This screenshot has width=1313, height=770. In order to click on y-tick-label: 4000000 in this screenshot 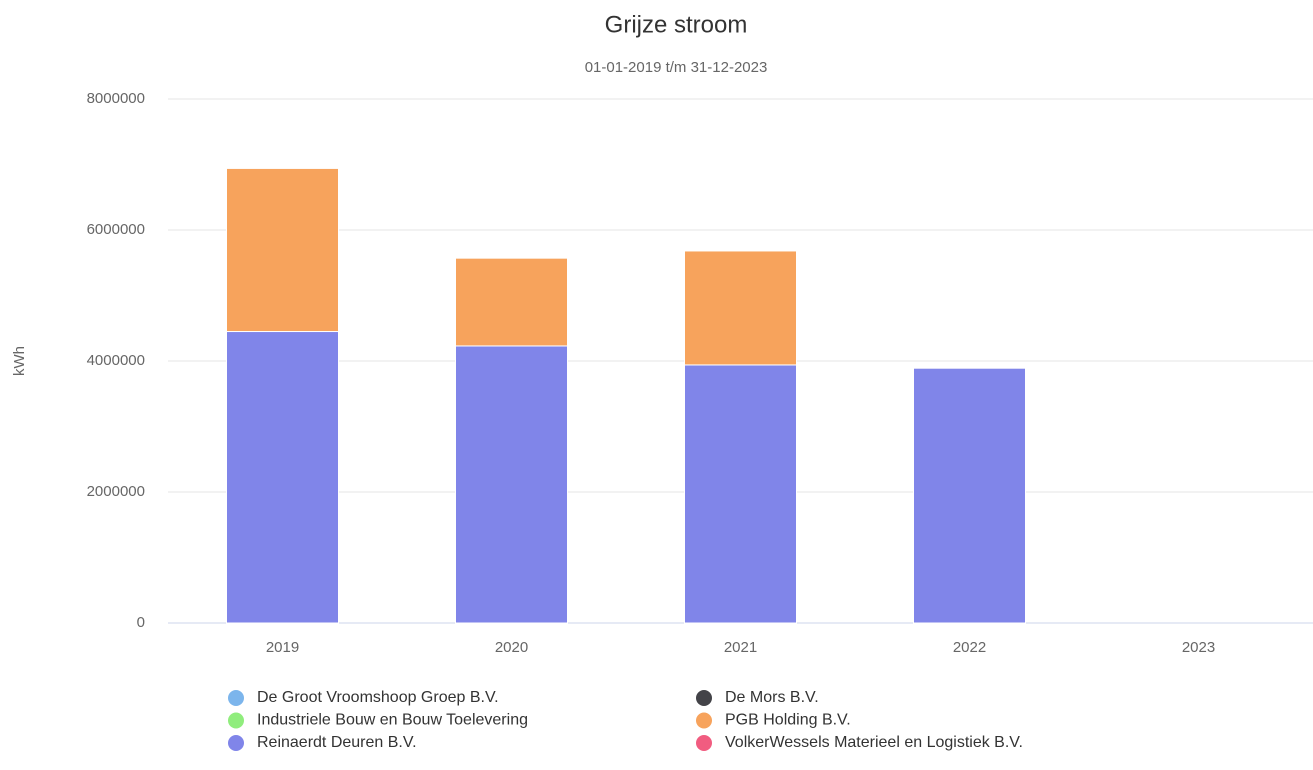, I will do `click(116, 360)`.